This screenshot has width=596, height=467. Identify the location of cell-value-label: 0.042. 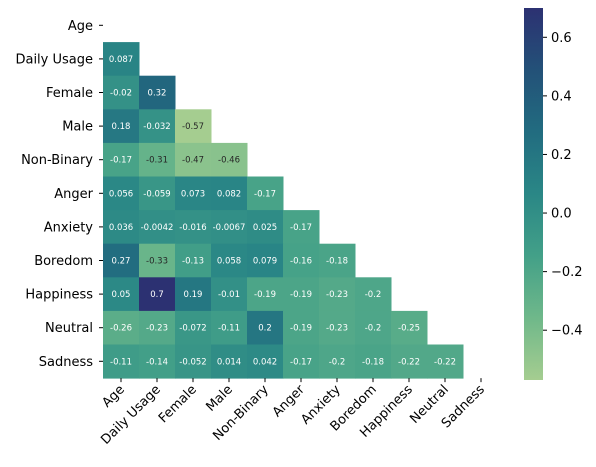
(265, 362).